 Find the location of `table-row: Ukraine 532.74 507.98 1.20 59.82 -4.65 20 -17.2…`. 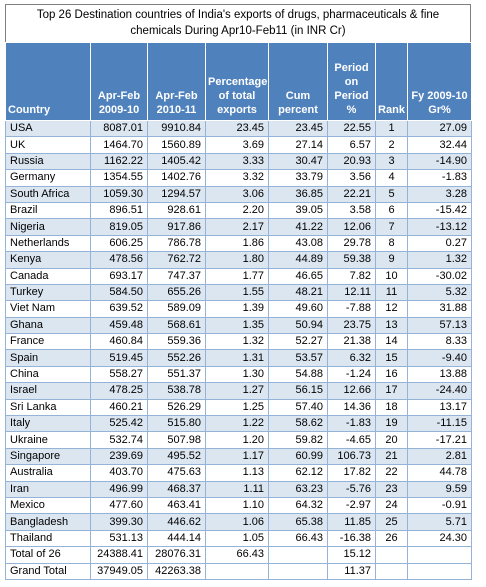

table-row: Ukraine 532.74 507.98 1.20 59.82 -4.65 20 -17.2… is located at coordinates (238, 440).